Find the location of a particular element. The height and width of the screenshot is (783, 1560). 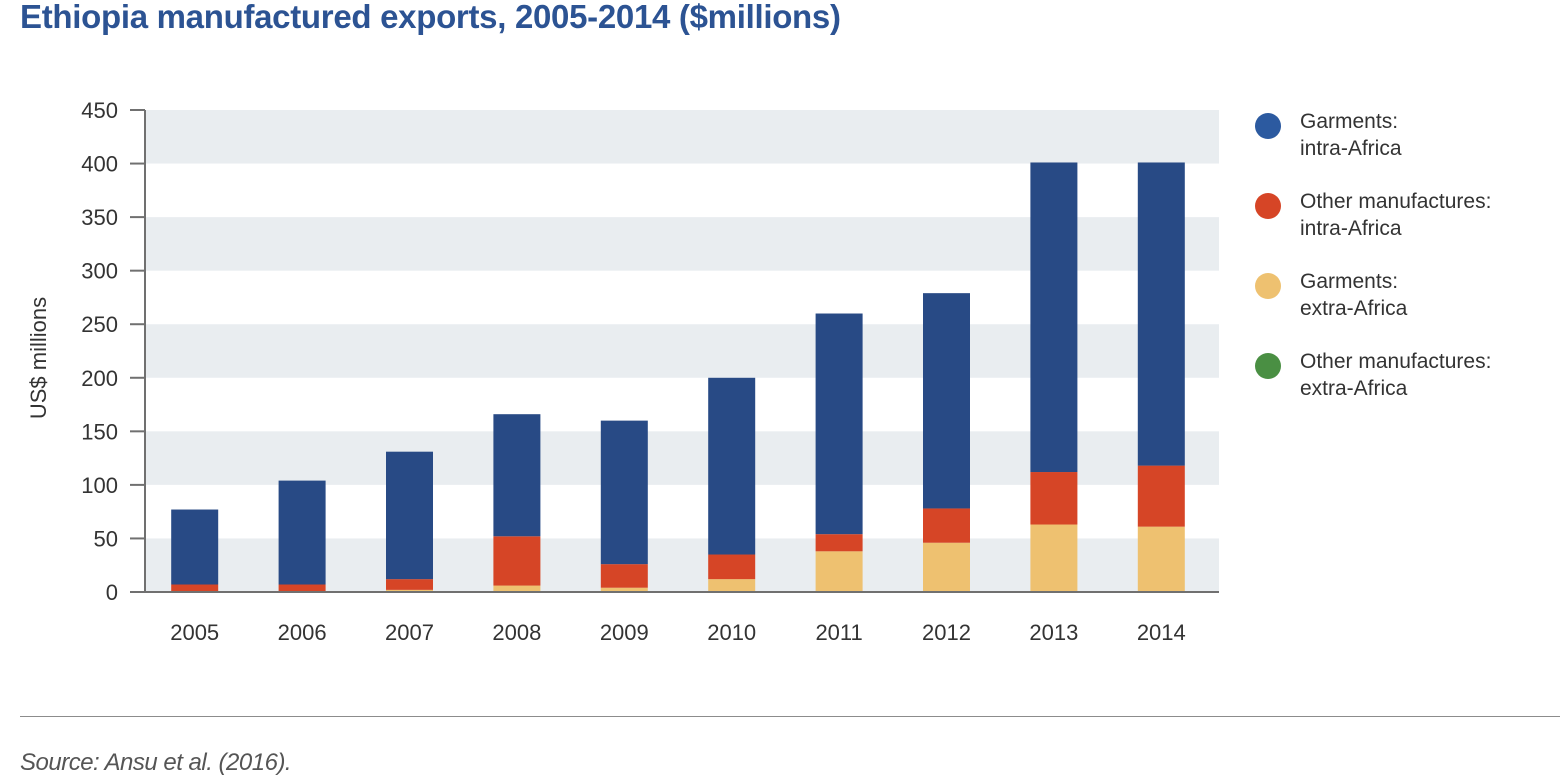

divider is located at coordinates (790, 716).